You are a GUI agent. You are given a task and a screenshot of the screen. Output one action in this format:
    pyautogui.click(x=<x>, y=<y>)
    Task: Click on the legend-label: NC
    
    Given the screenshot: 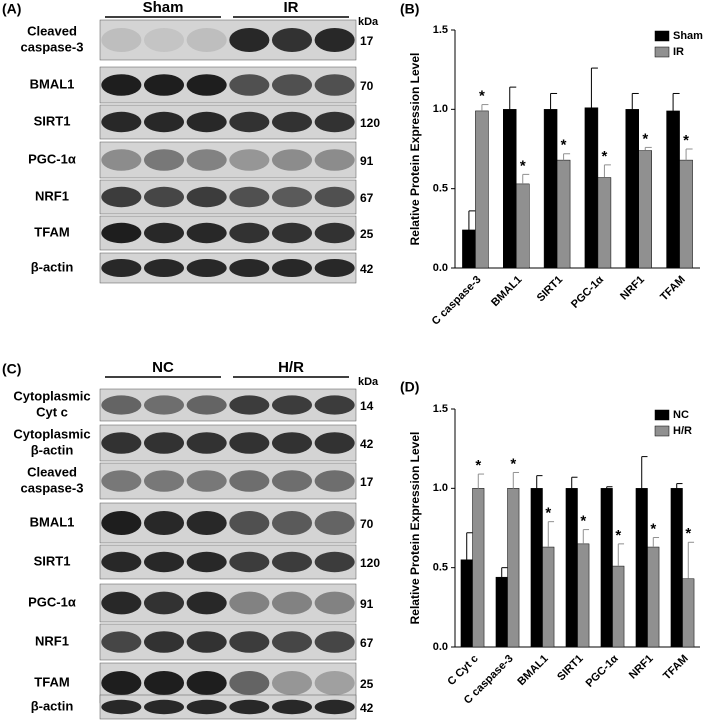 What is the action you would take?
    pyautogui.click(x=681, y=415)
    